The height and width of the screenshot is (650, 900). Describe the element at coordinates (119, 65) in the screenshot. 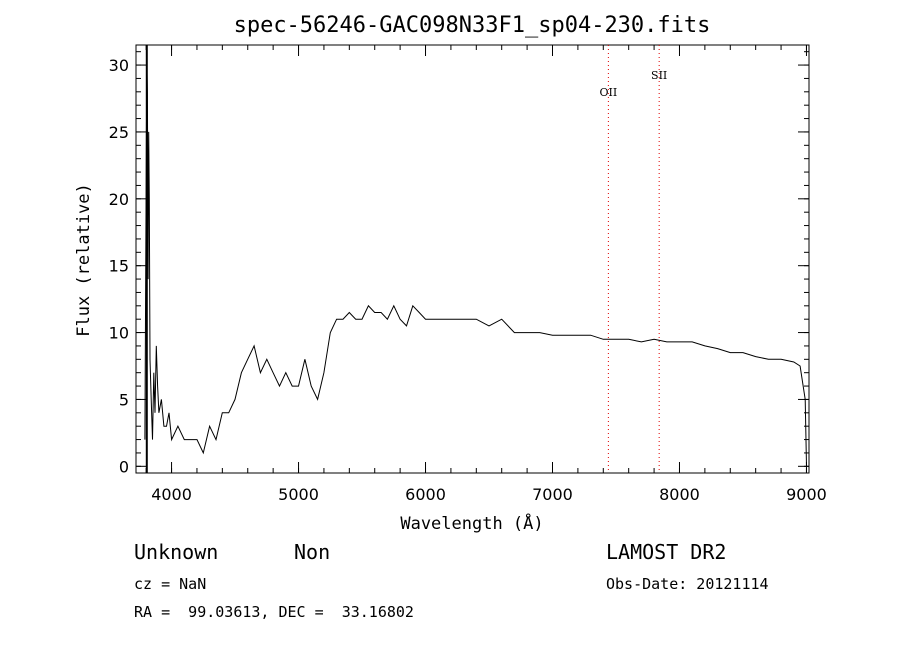

I see `y-tick-label: 30` at that location.